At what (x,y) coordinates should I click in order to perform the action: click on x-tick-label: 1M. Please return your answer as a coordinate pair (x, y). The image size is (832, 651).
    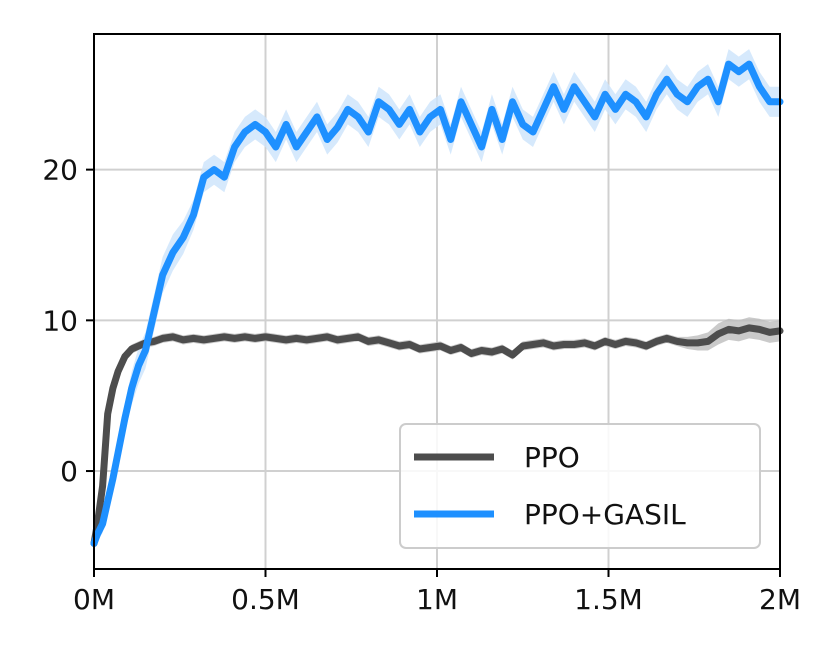
    Looking at the image, I should click on (437, 599).